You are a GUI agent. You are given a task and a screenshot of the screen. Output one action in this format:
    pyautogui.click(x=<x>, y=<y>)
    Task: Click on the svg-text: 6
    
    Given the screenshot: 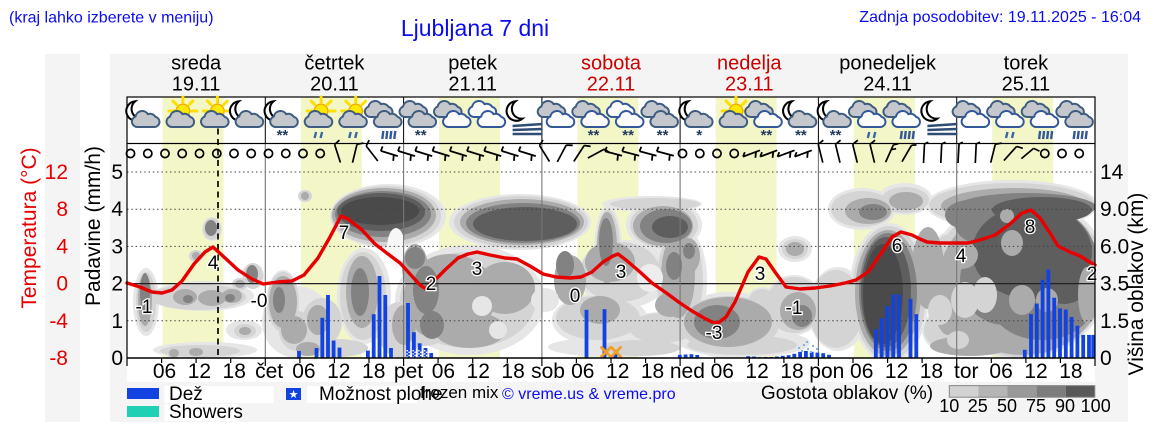 What is the action you would take?
    pyautogui.click(x=897, y=246)
    